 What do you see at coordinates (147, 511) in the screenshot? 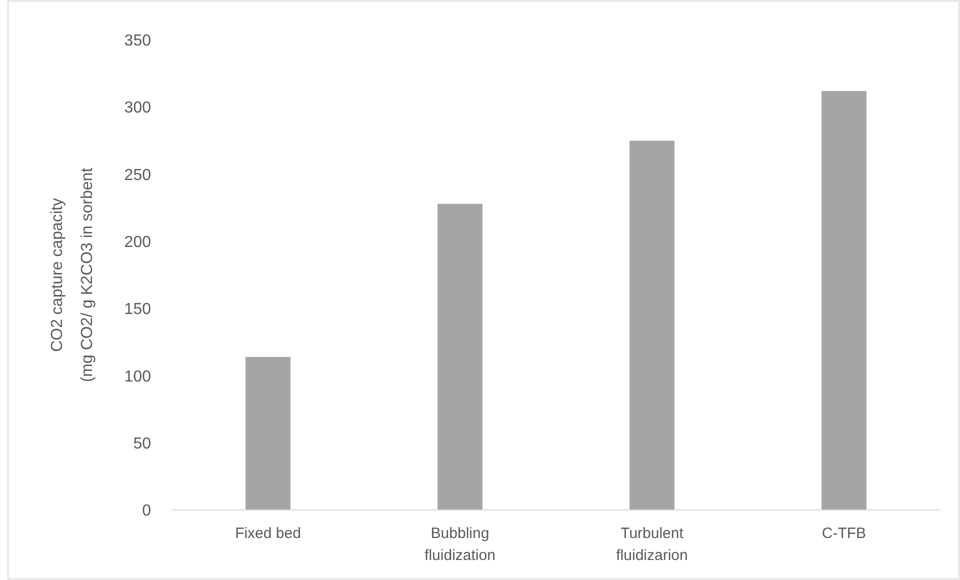
I see `y-tick-label: 0` at bounding box center [147, 511].